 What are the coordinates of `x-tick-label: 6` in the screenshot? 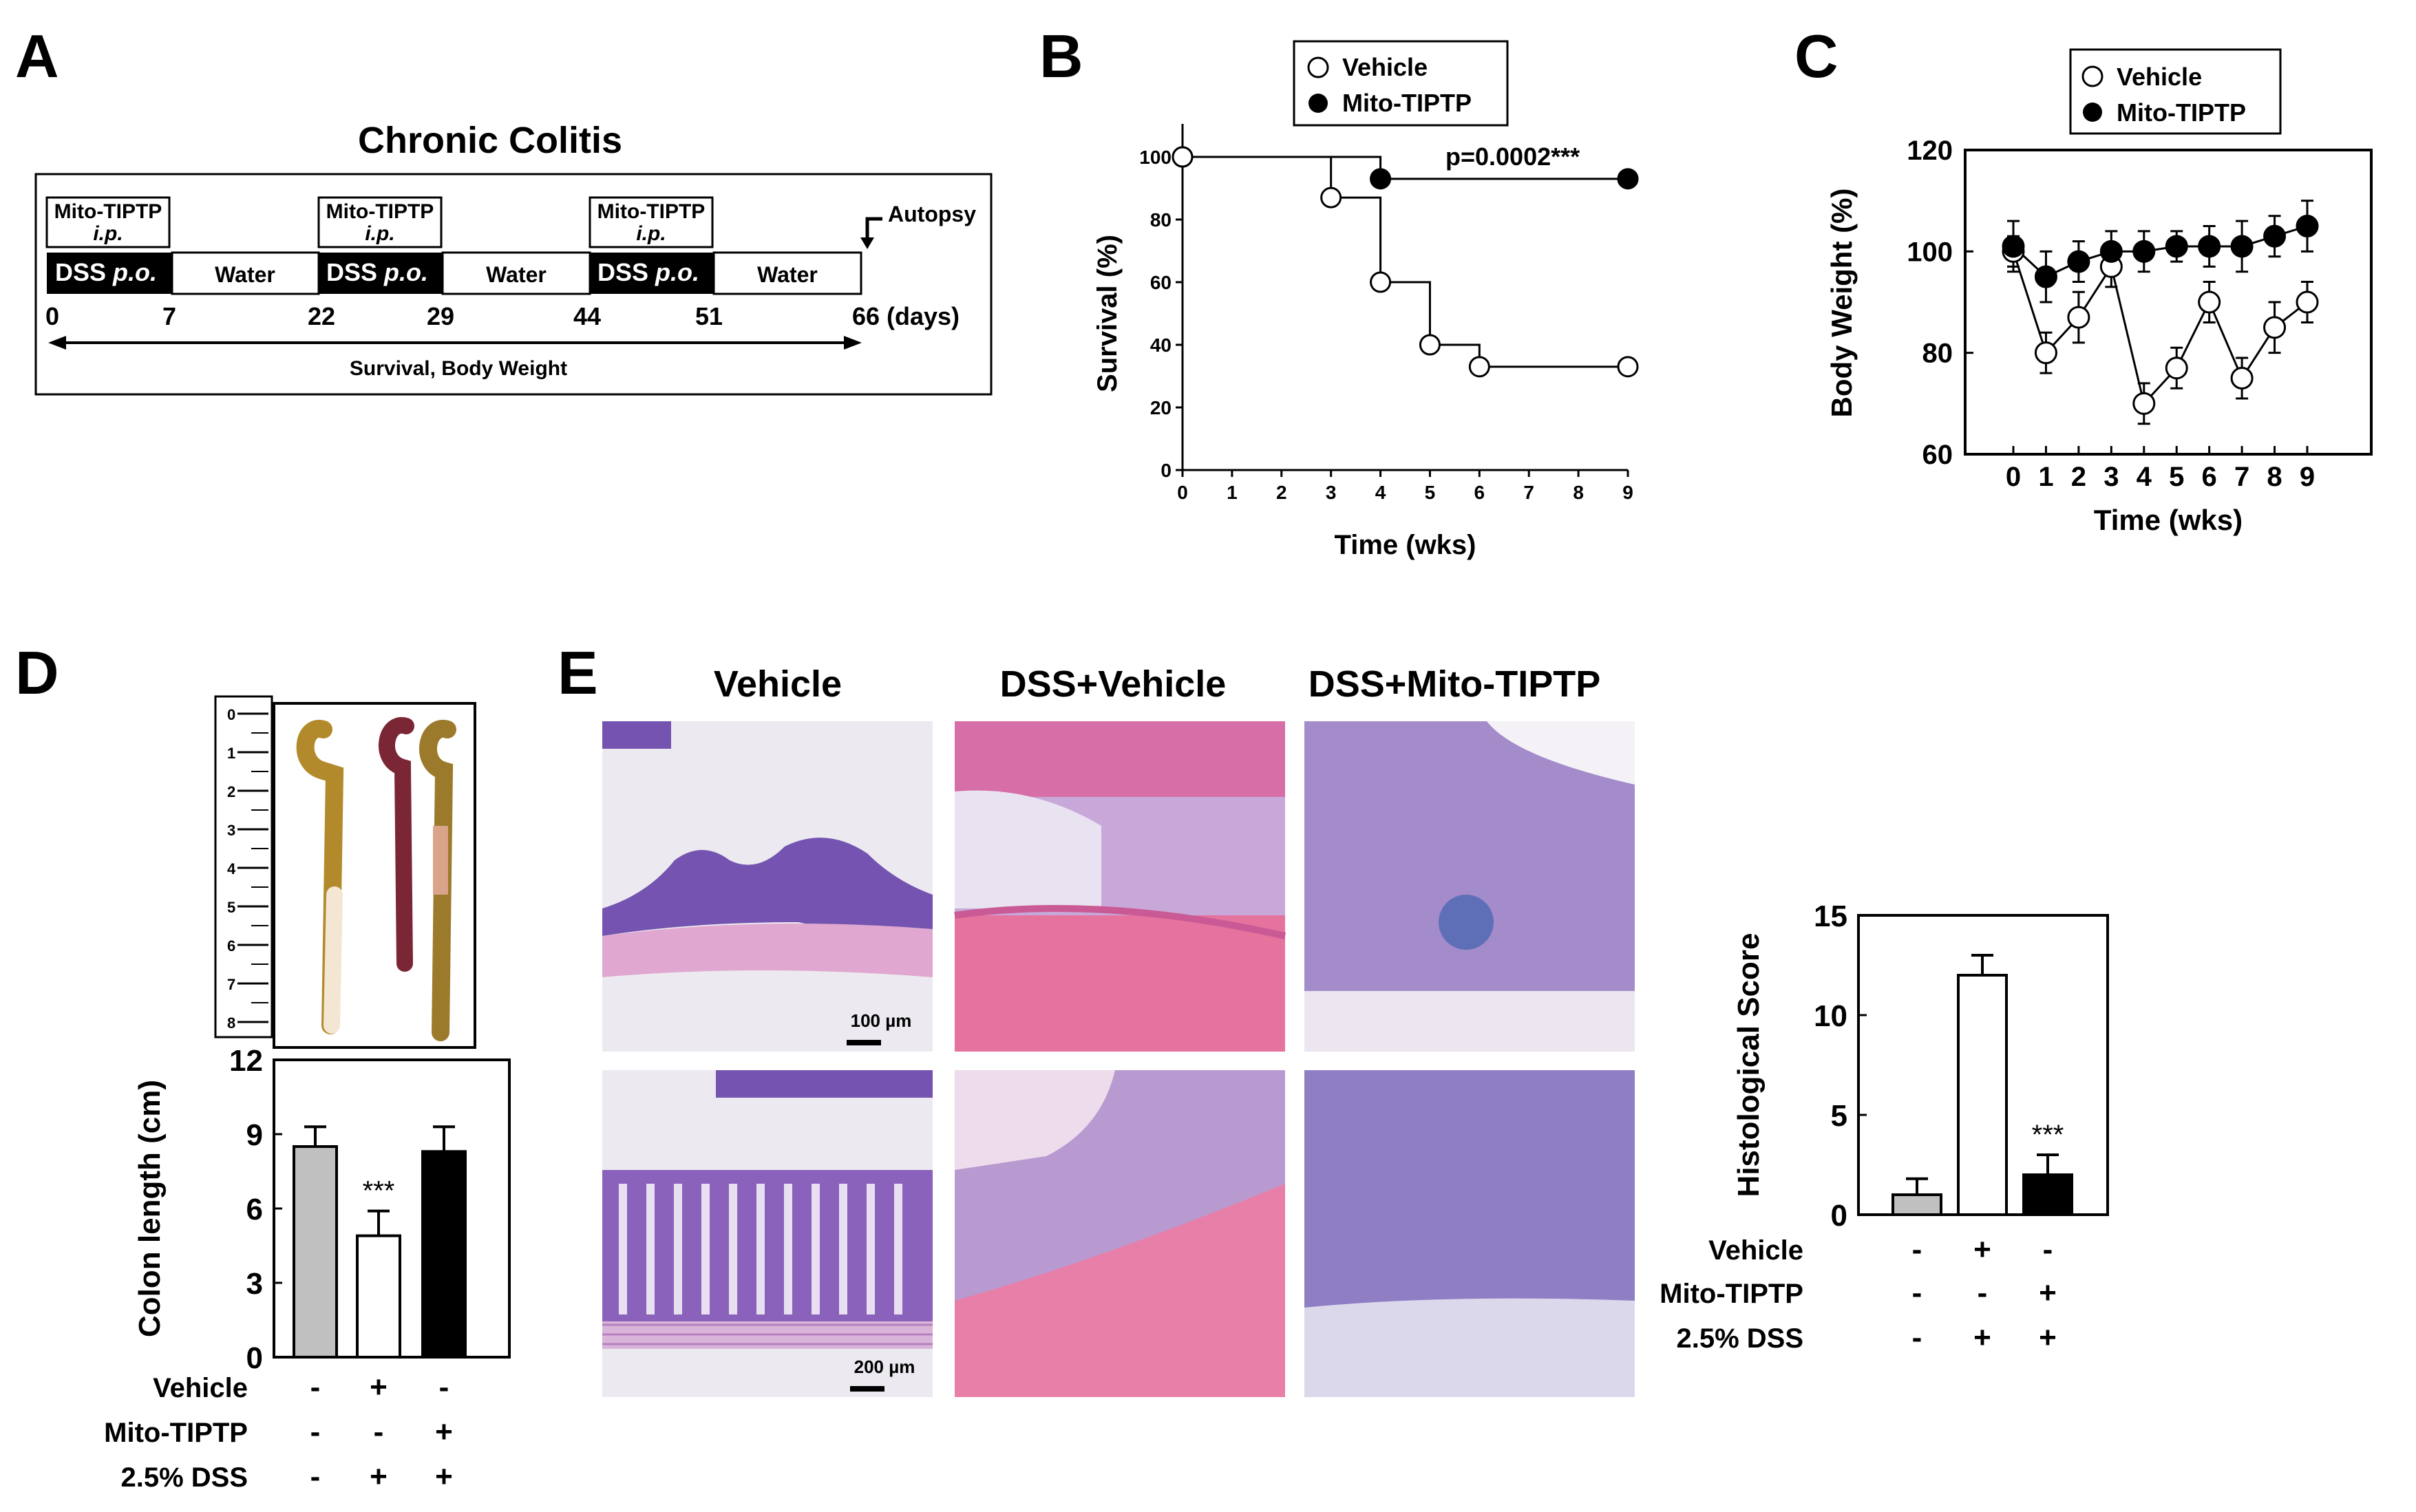 It's located at (1479, 492).